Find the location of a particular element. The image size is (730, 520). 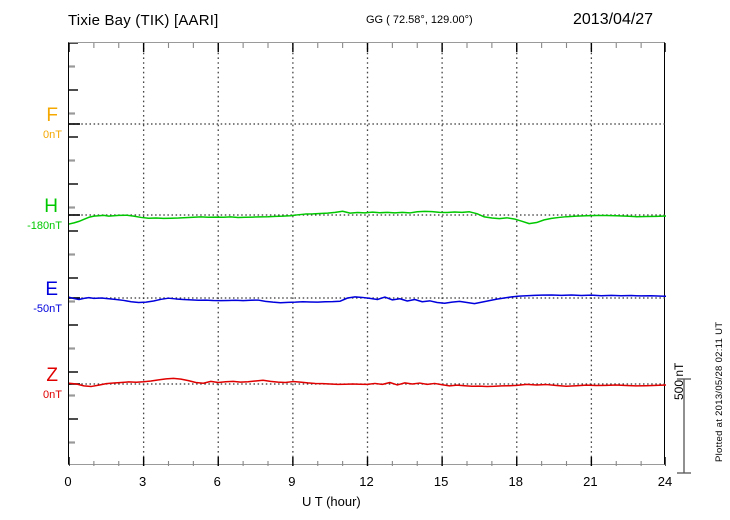

plotted-timestamp: Plotted at 2013/05/28 02:11 UT is located at coordinates (719, 391).